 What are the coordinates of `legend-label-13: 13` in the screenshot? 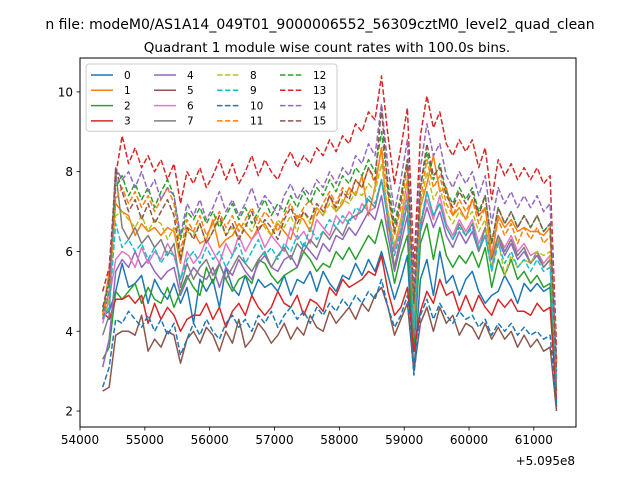 It's located at (319, 91).